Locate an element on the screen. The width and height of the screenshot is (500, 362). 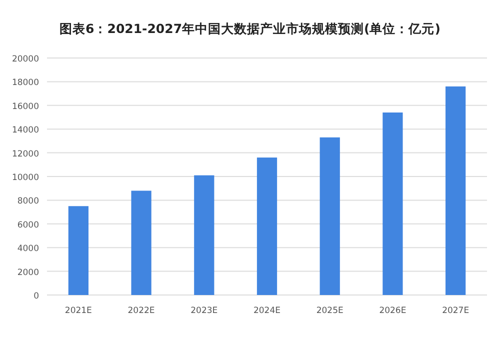
y-tick-label: 16000 is located at coordinates (25, 107).